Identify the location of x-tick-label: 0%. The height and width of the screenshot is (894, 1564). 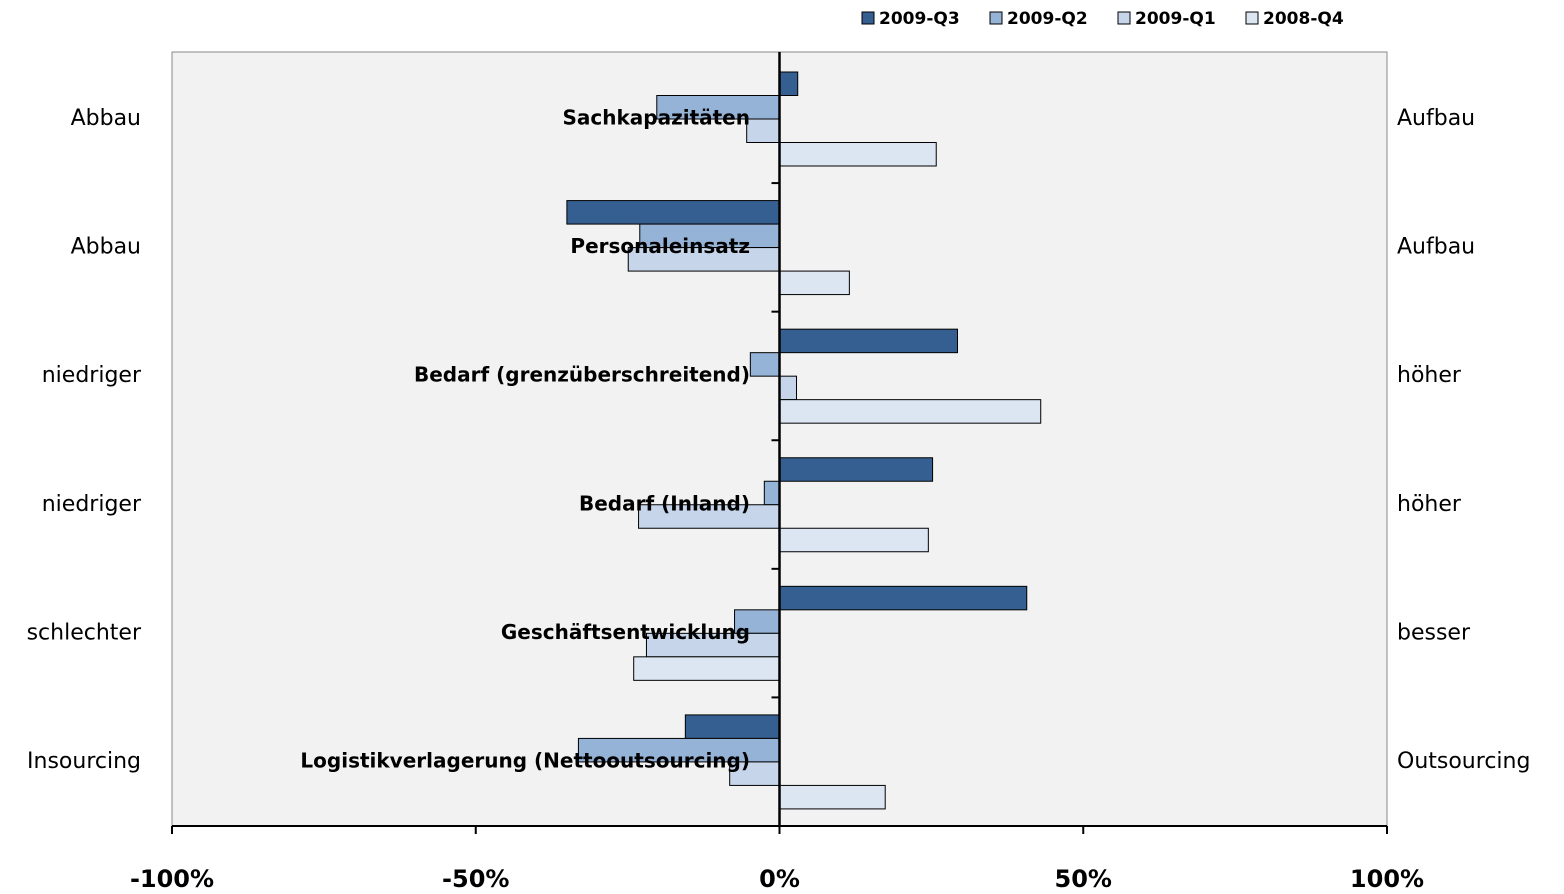
(779, 879).